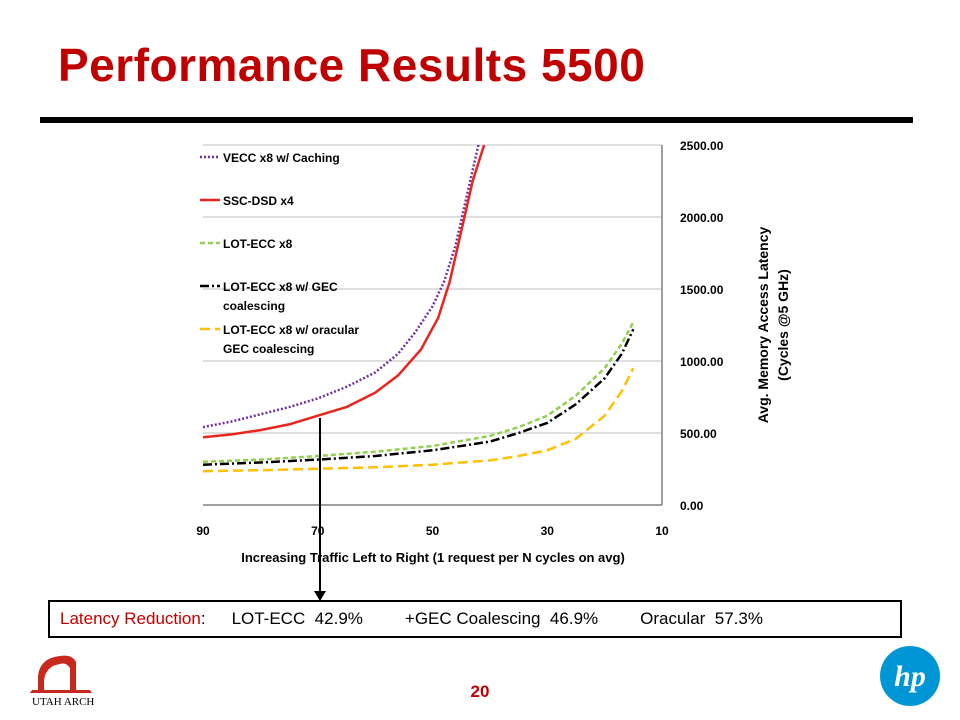 The width and height of the screenshot is (960, 720). Describe the element at coordinates (701, 618) in the screenshot. I see `callout-item-oracular: Oracular 57.3%` at that location.